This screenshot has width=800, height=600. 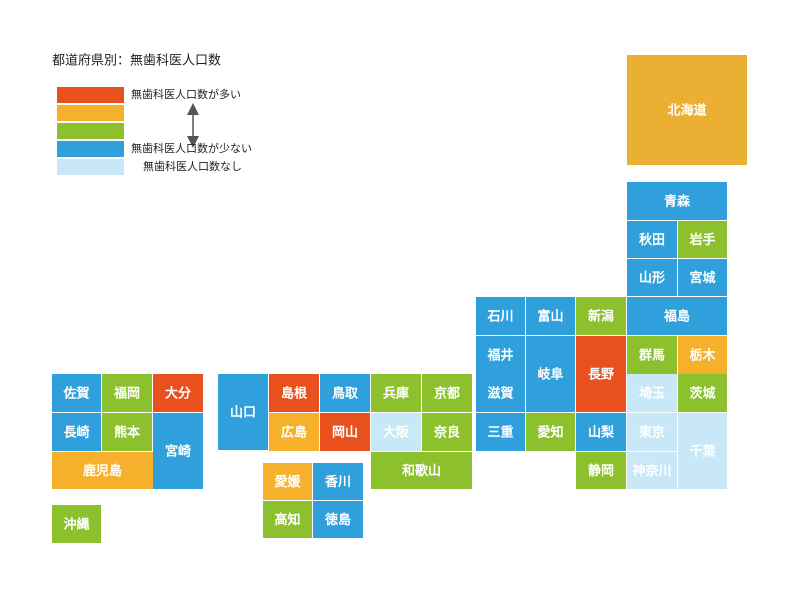 I want to click on prefecture-label: 奈良, so click(x=446, y=433).